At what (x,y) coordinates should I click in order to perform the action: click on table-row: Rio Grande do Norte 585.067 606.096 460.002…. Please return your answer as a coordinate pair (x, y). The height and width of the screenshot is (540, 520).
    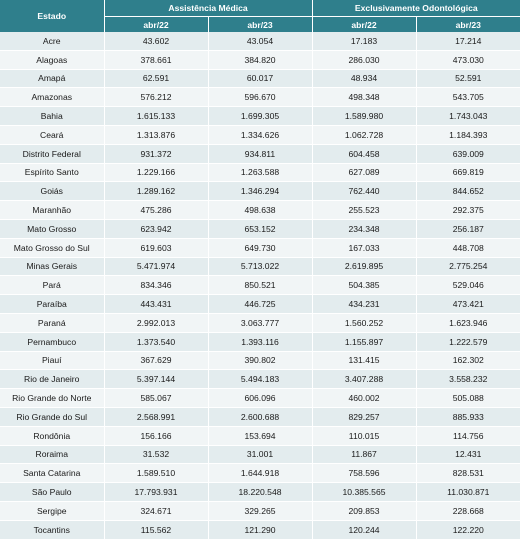
    Looking at the image, I should click on (260, 398).